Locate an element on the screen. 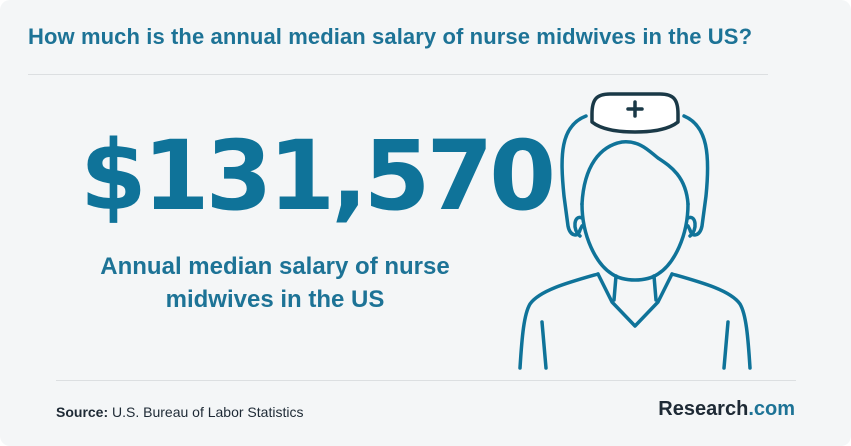 The width and height of the screenshot is (851, 446). bottom-divider is located at coordinates (426, 380).